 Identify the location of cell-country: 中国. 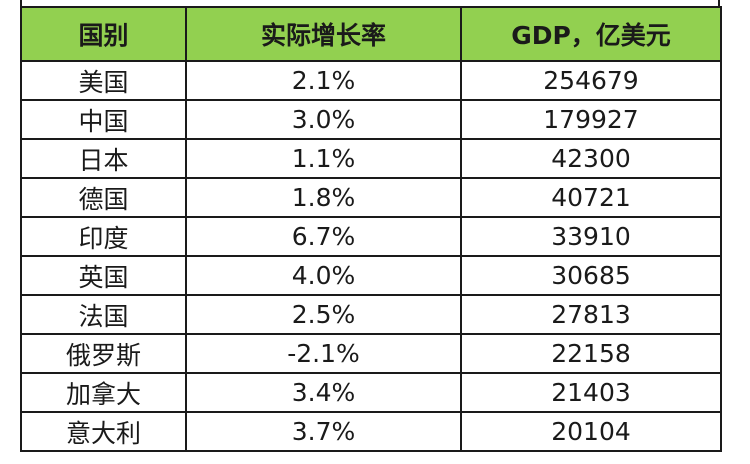
(103, 119).